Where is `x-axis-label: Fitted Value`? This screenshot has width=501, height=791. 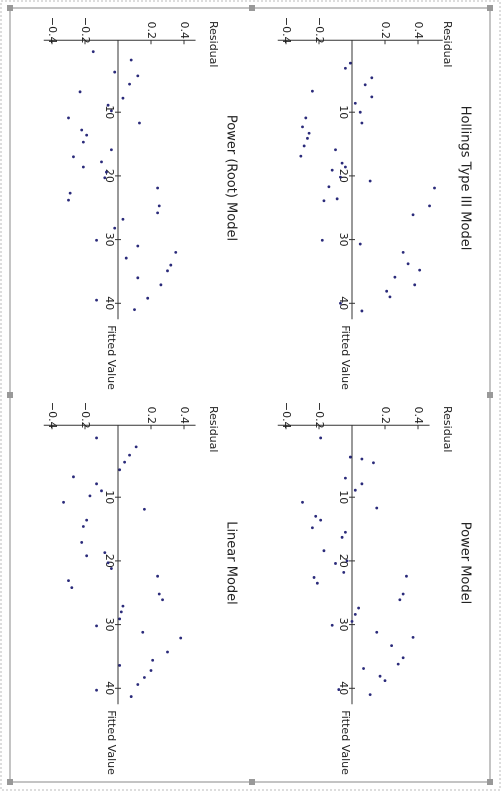
x-axis-label: Fitted Value is located at coordinates (111, 357).